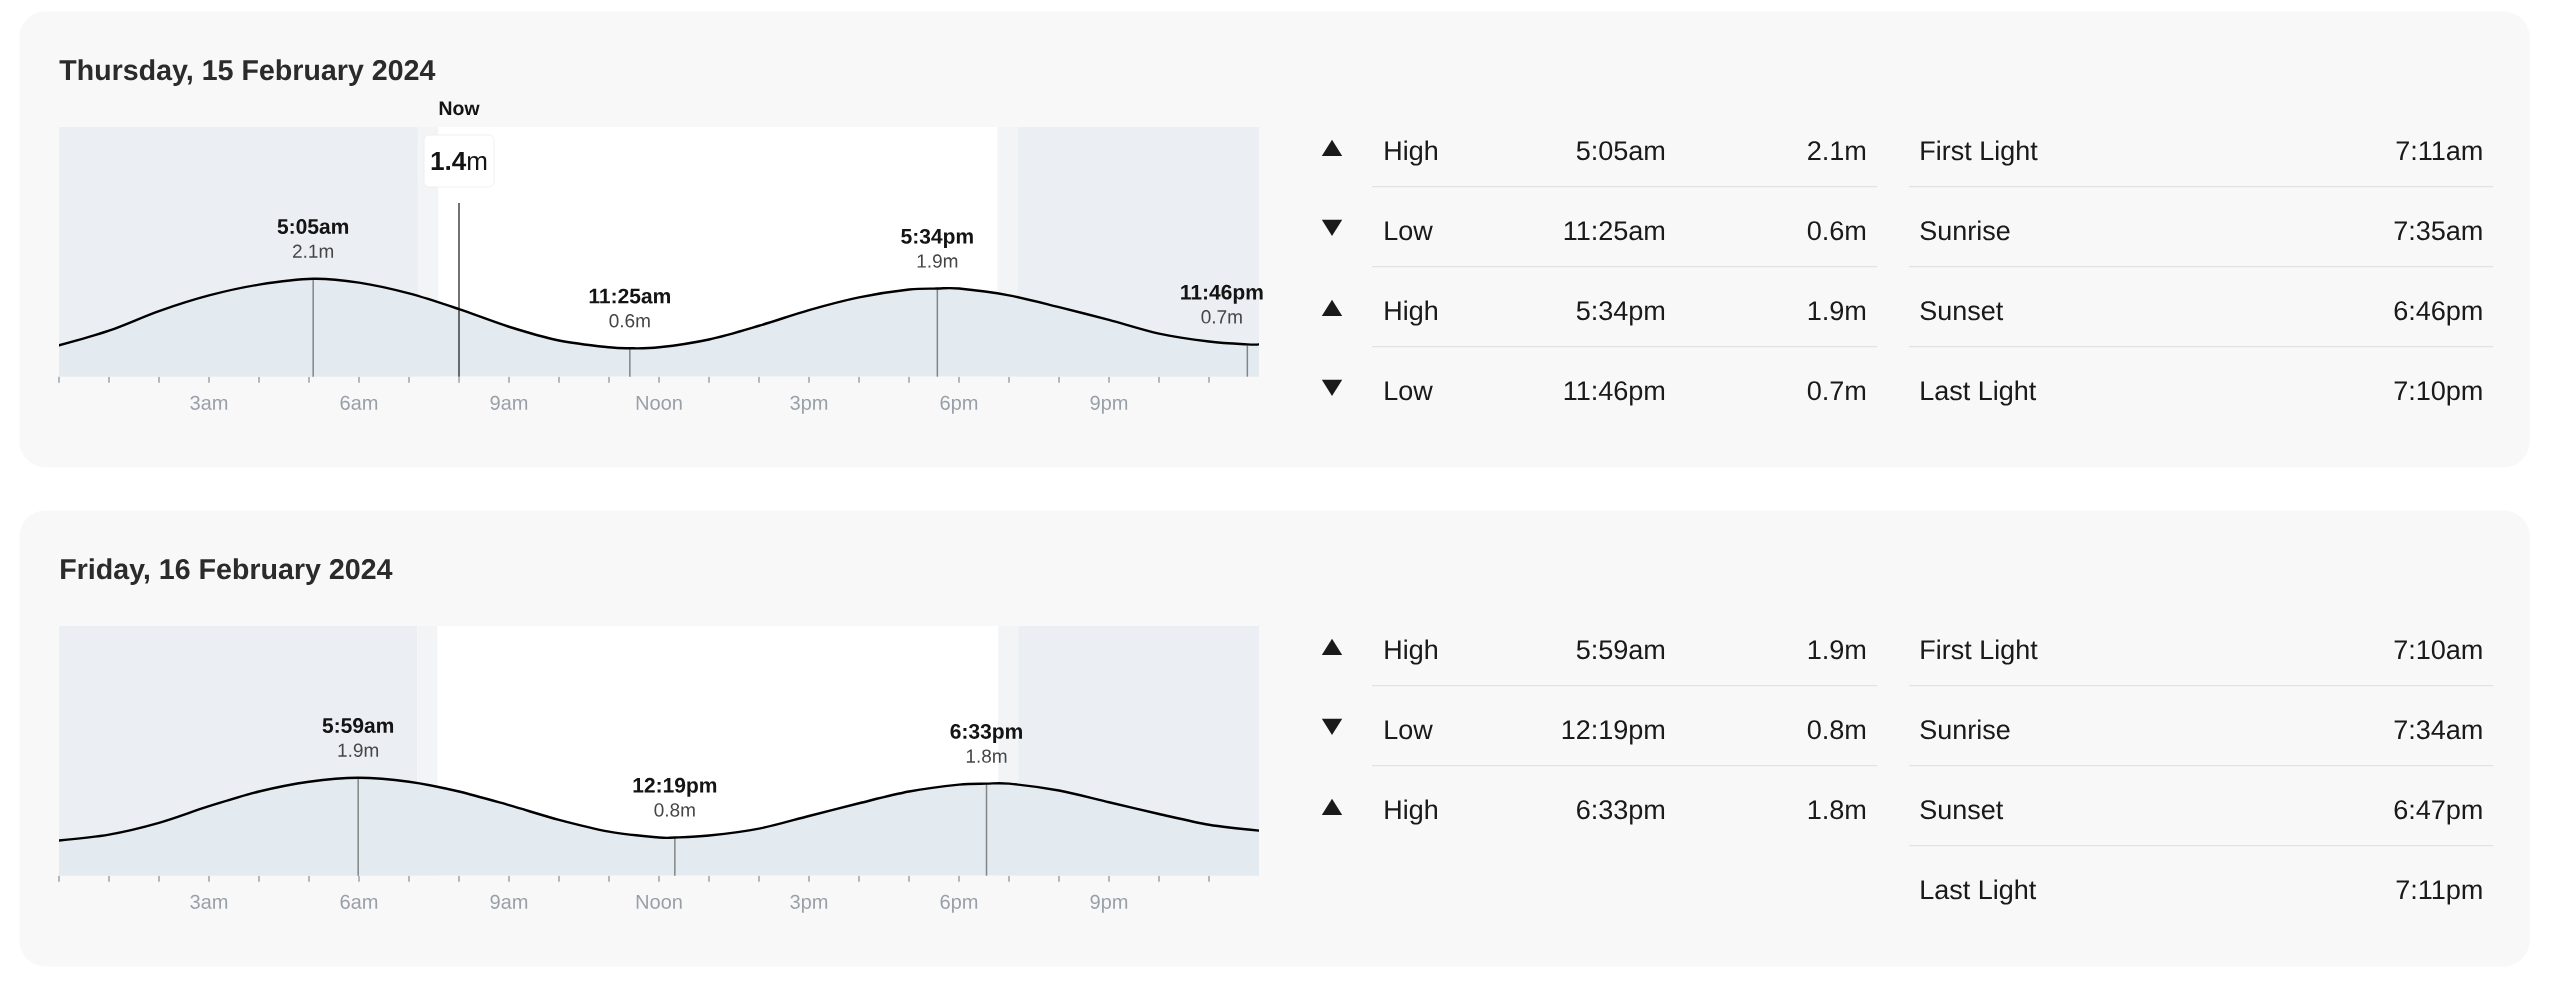 The width and height of the screenshot is (2554, 1002). I want to click on text: 5:59am, so click(1620, 650).